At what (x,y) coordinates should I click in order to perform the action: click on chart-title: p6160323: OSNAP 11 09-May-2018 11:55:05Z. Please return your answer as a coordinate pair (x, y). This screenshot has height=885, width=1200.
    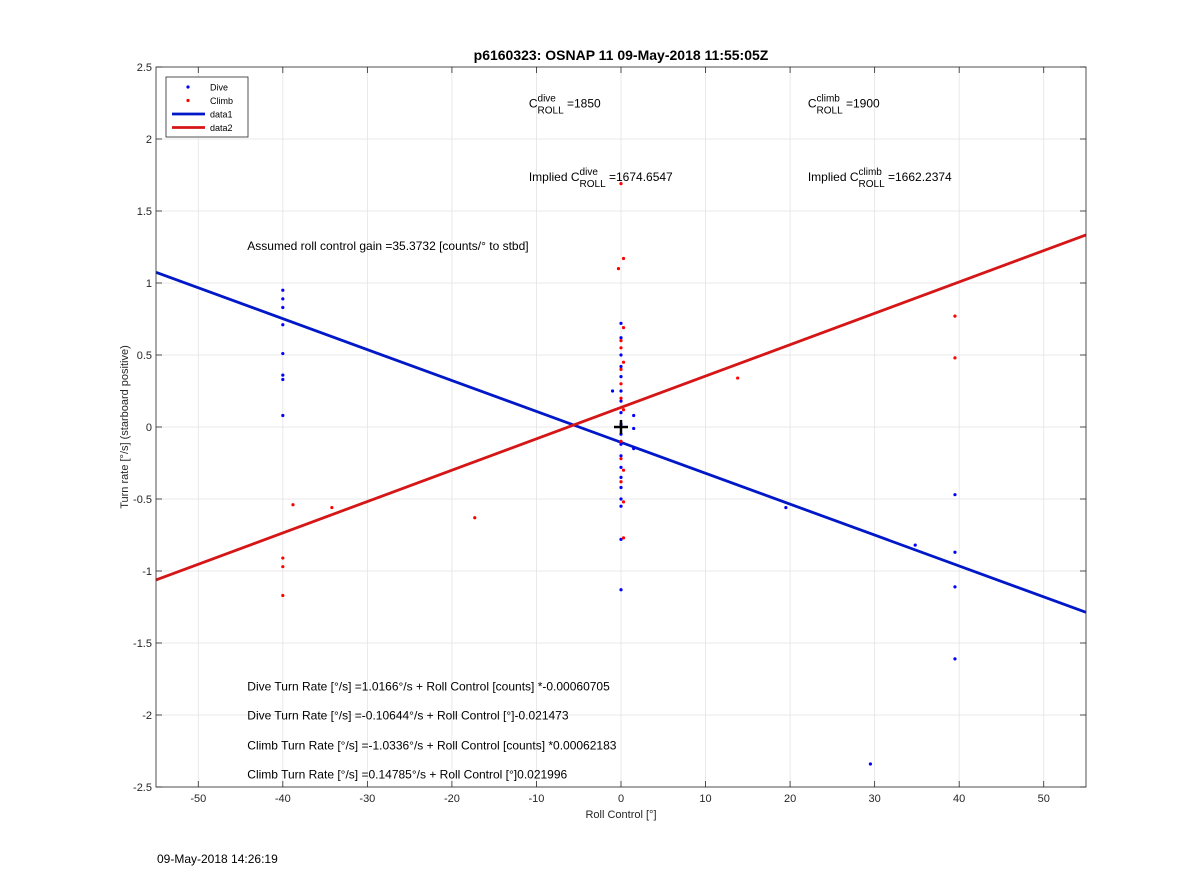
    Looking at the image, I should click on (621, 55).